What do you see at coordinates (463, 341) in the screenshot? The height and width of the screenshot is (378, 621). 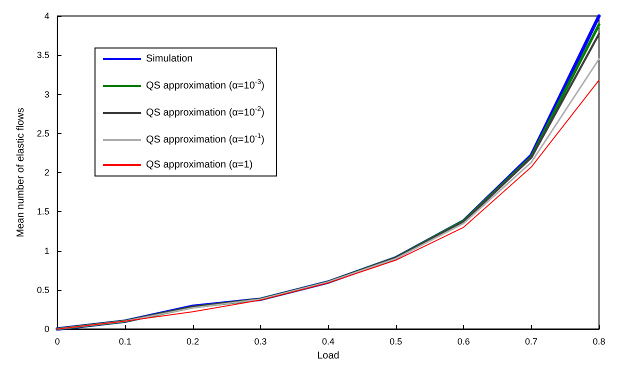 I see `x-tick-label: 0.6` at bounding box center [463, 341].